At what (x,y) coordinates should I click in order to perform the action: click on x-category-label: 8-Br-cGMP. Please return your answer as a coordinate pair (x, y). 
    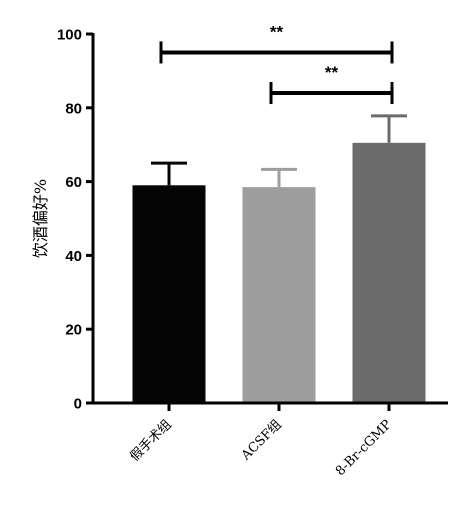
    Looking at the image, I should click on (364, 448).